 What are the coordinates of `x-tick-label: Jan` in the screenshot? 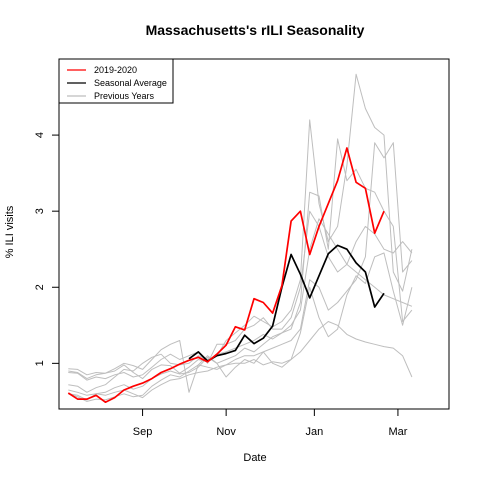 It's located at (314, 432).